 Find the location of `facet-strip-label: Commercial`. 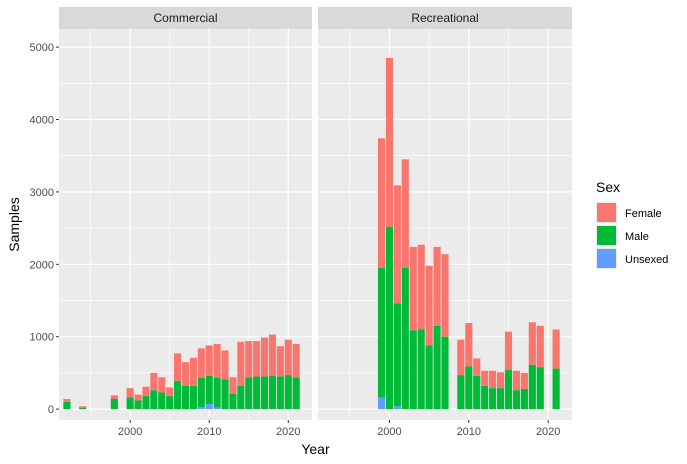

facet-strip-label: Commercial is located at coordinates (185, 18).